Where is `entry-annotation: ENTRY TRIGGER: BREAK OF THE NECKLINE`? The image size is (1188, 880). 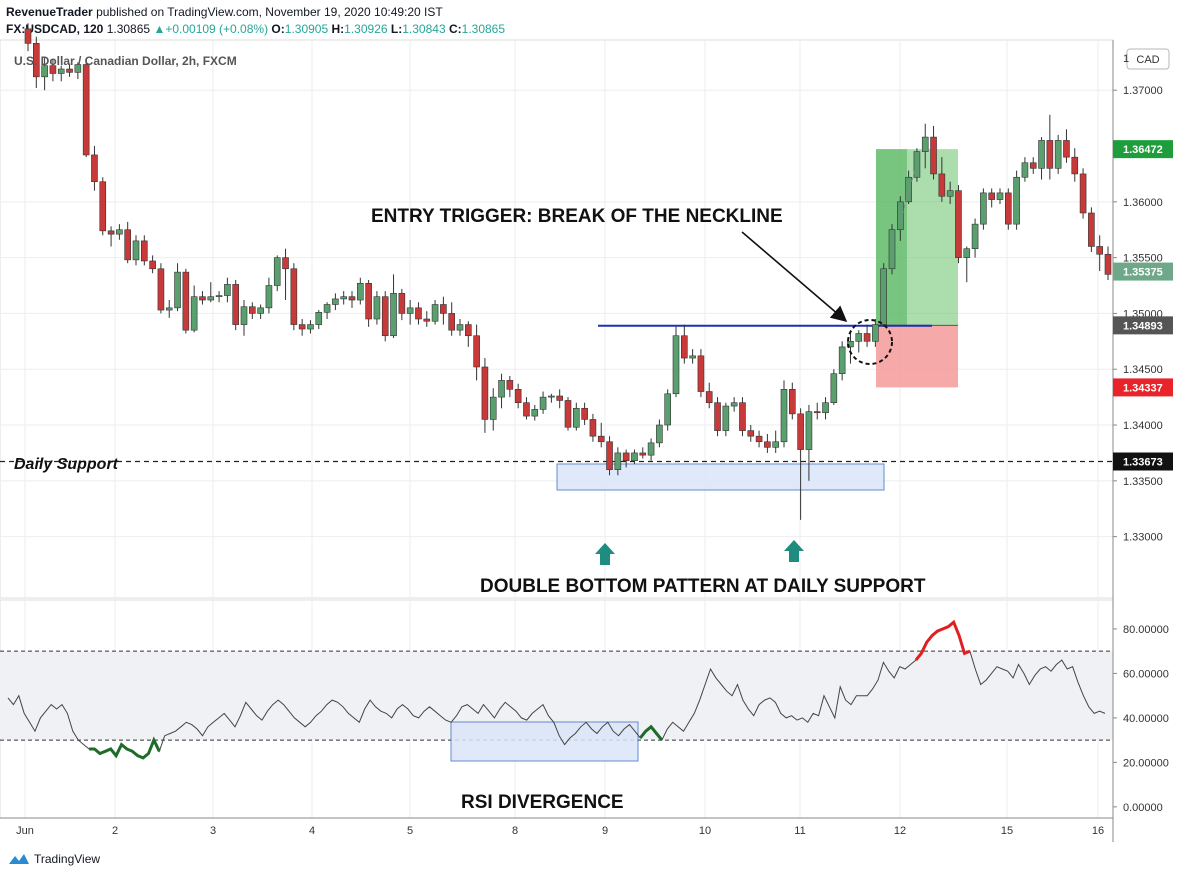 entry-annotation: ENTRY TRIGGER: BREAK OF THE NECKLINE is located at coordinates (577, 216).